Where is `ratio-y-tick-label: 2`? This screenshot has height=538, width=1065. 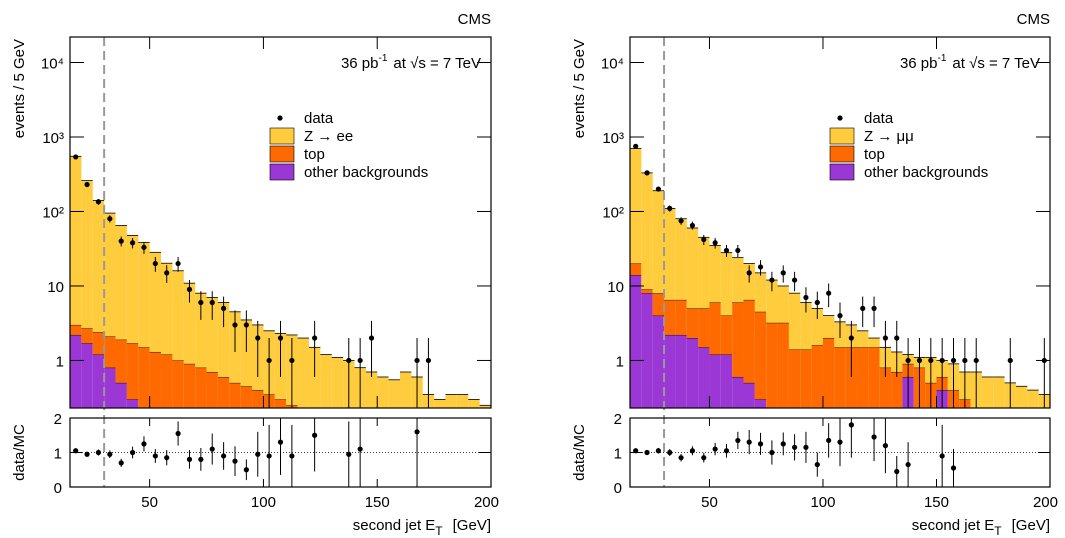
ratio-y-tick-label: 2 is located at coordinates (58, 419).